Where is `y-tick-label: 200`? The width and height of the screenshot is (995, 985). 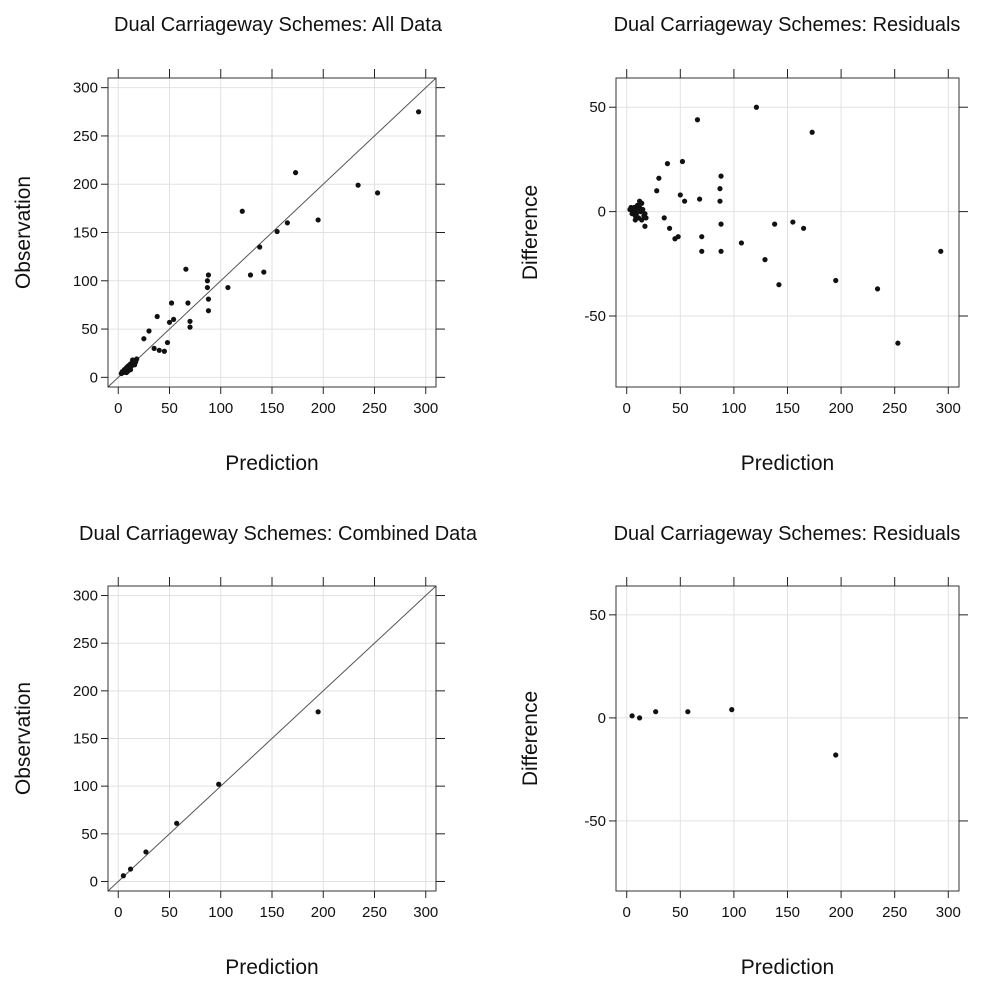
y-tick-label: 200 is located at coordinates (85, 184).